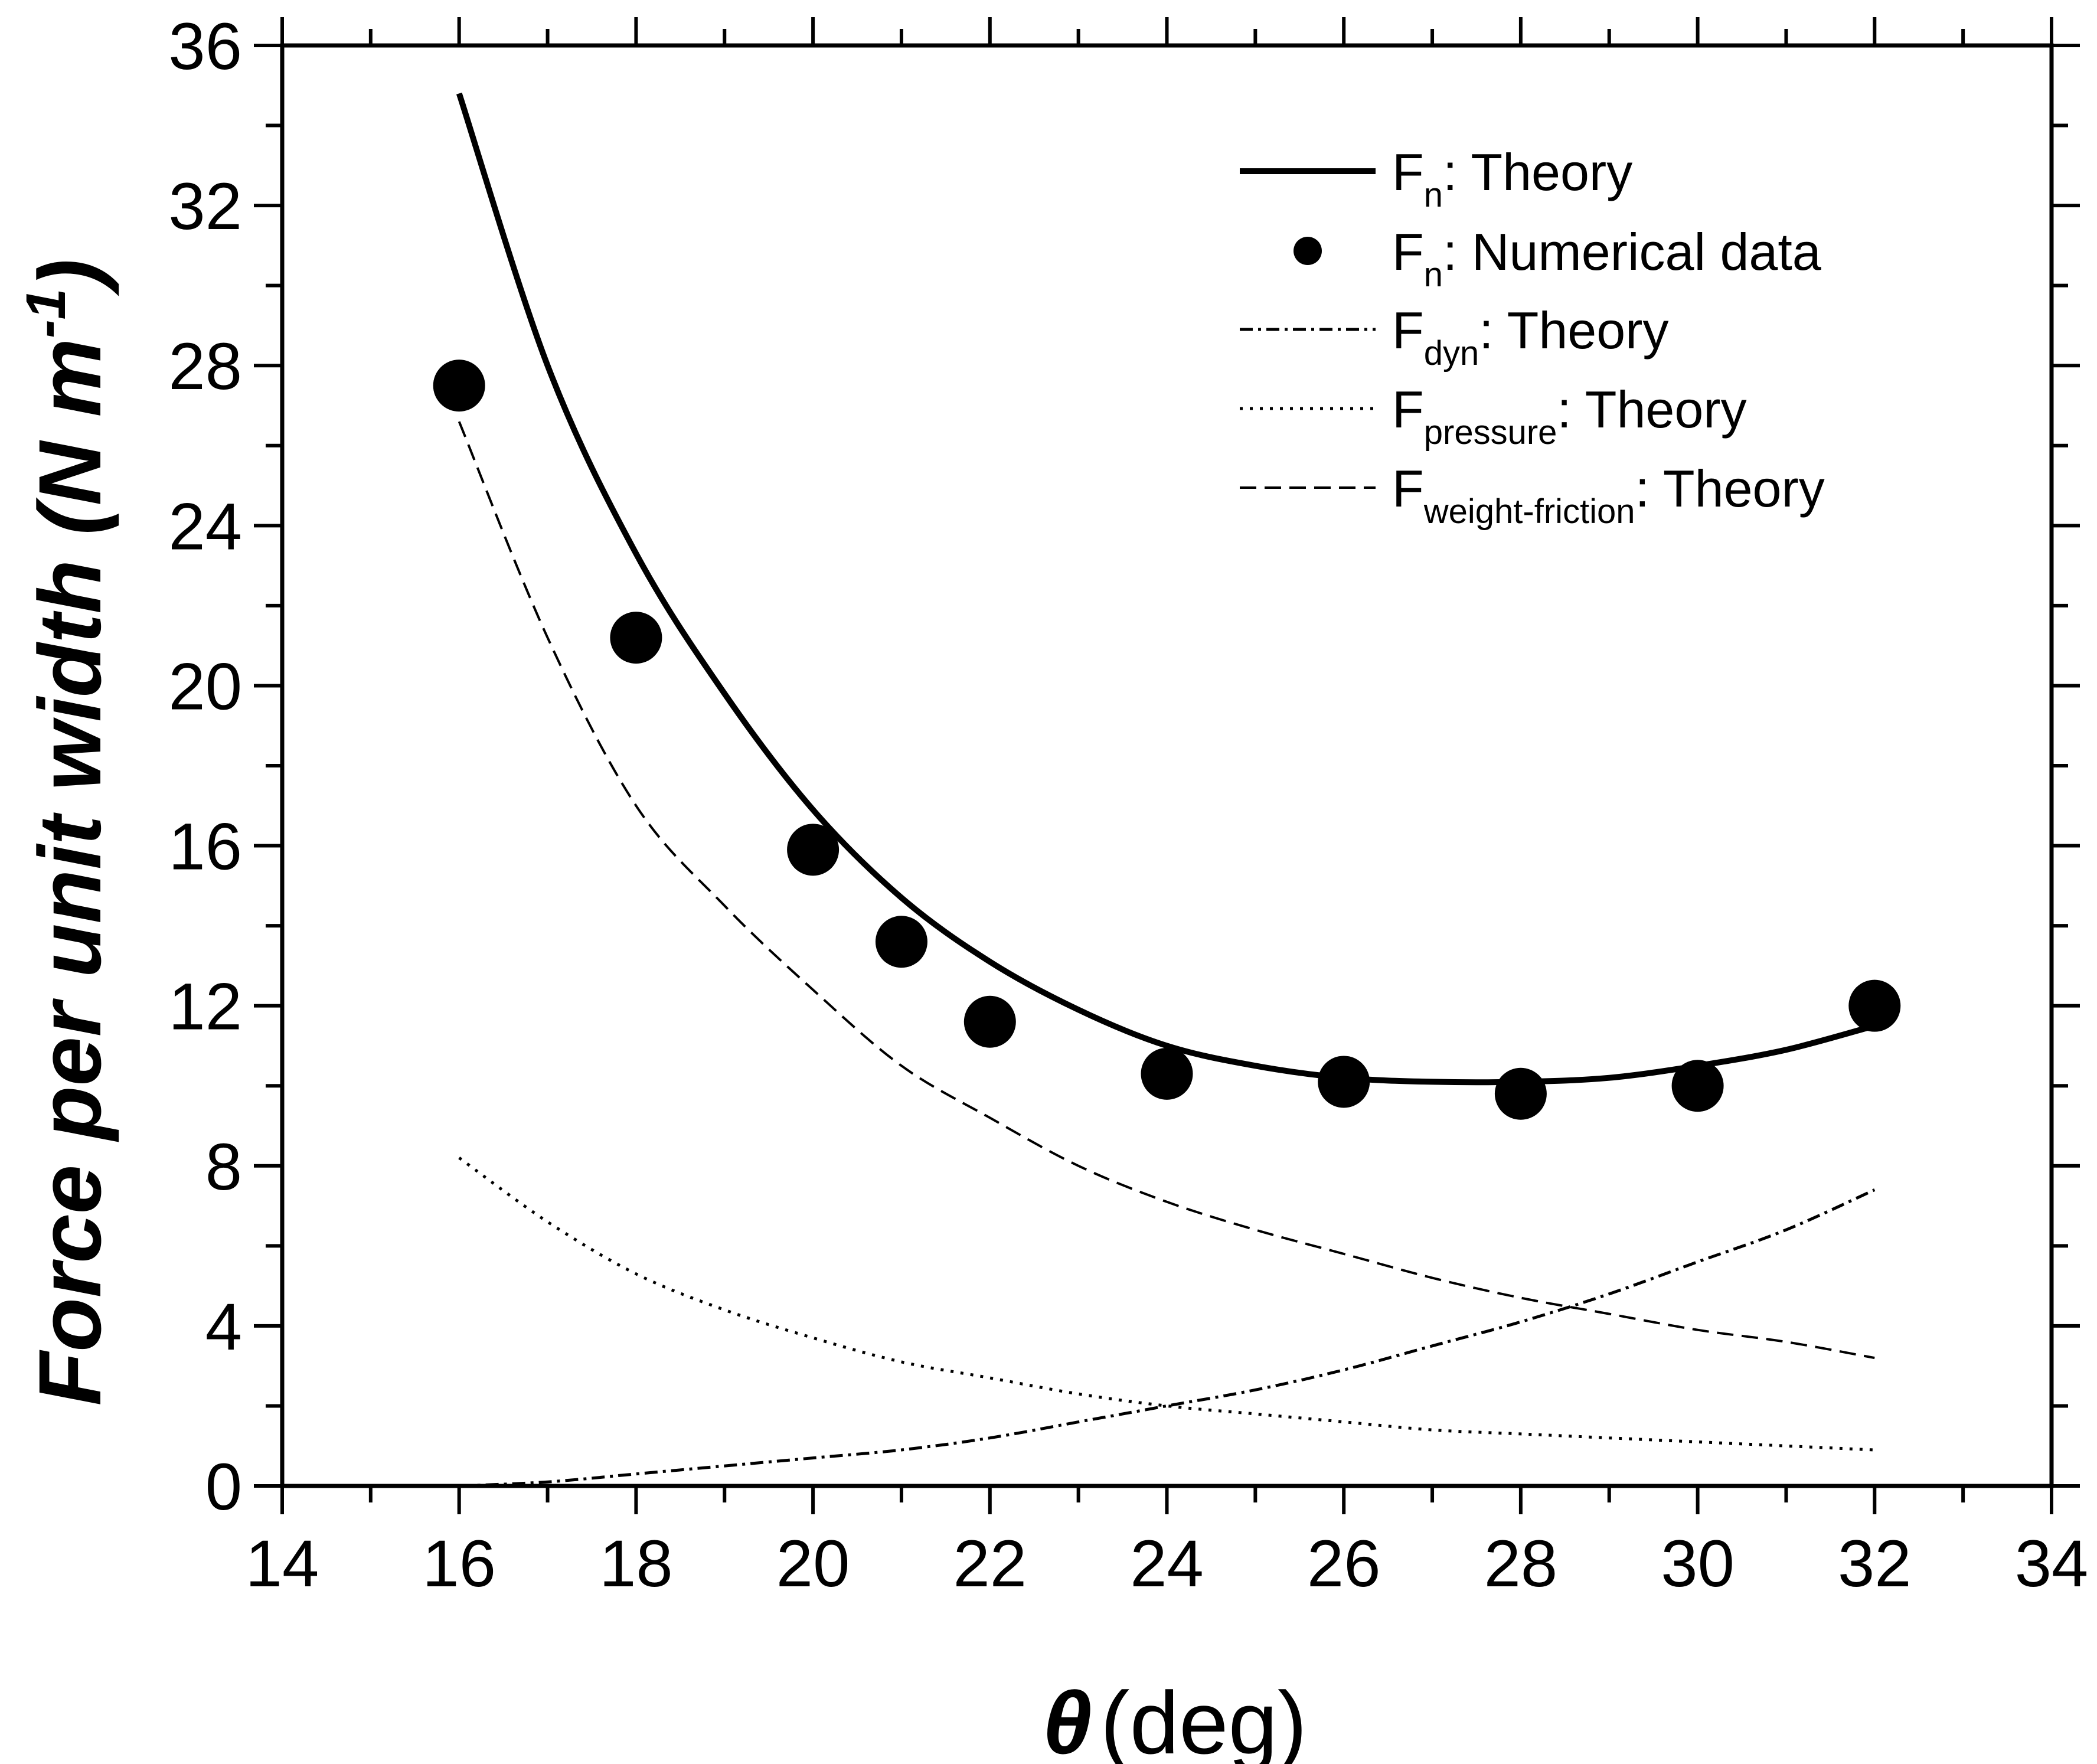  What do you see at coordinates (1344, 1563) in the screenshot?
I see `x-tick-label: 26` at bounding box center [1344, 1563].